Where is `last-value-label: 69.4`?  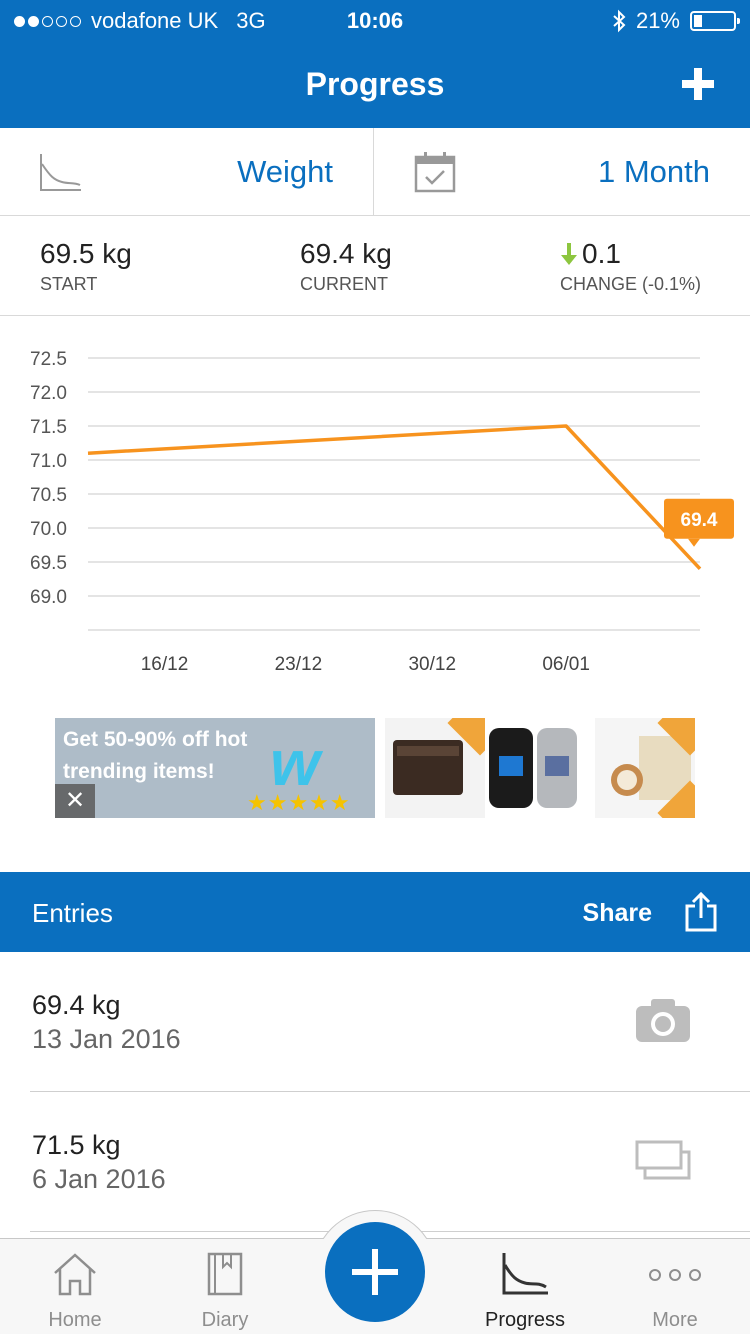 last-value-label: 69.4 is located at coordinates (699, 520).